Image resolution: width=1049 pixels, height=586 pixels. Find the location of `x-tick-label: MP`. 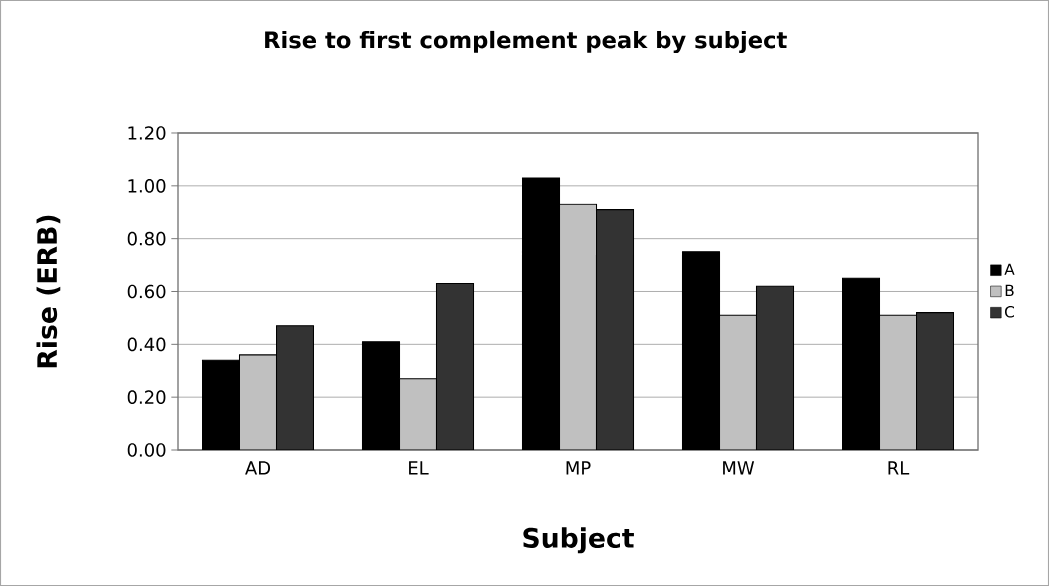

x-tick-label: MP is located at coordinates (578, 468).